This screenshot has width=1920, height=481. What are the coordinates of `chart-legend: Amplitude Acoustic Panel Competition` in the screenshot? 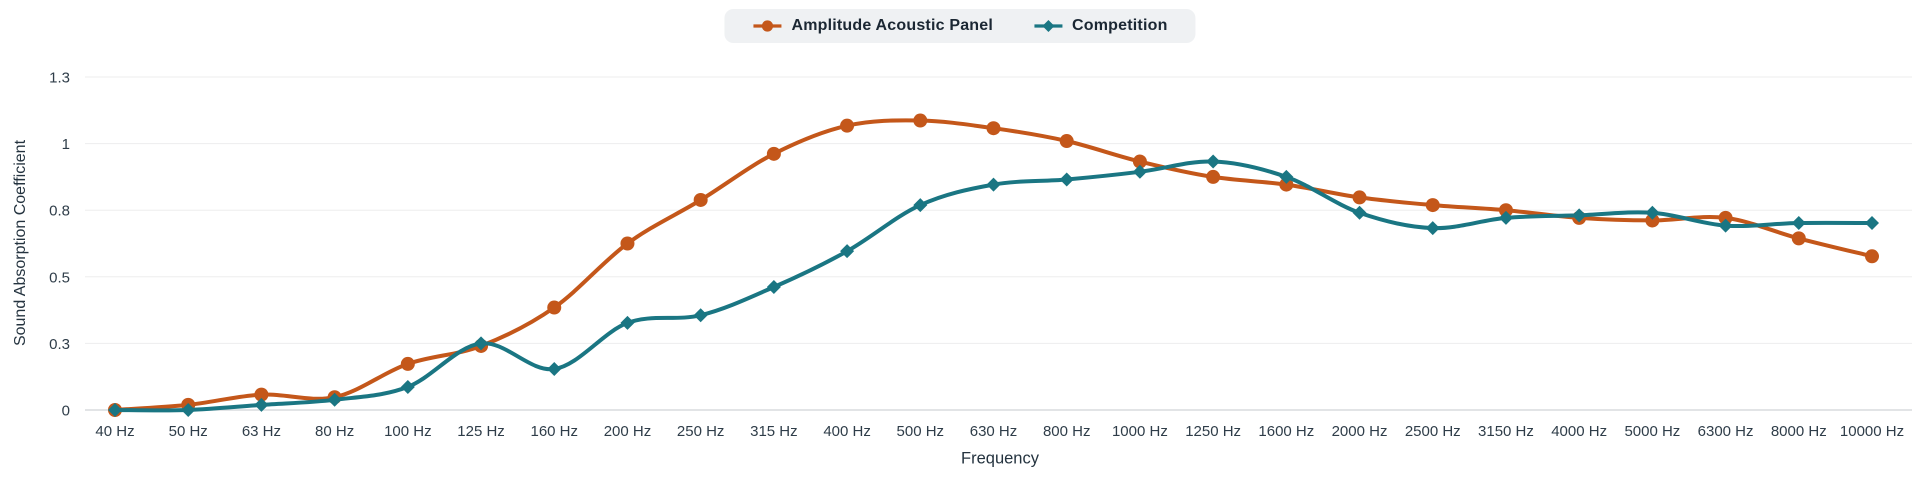 It's located at (960, 26).